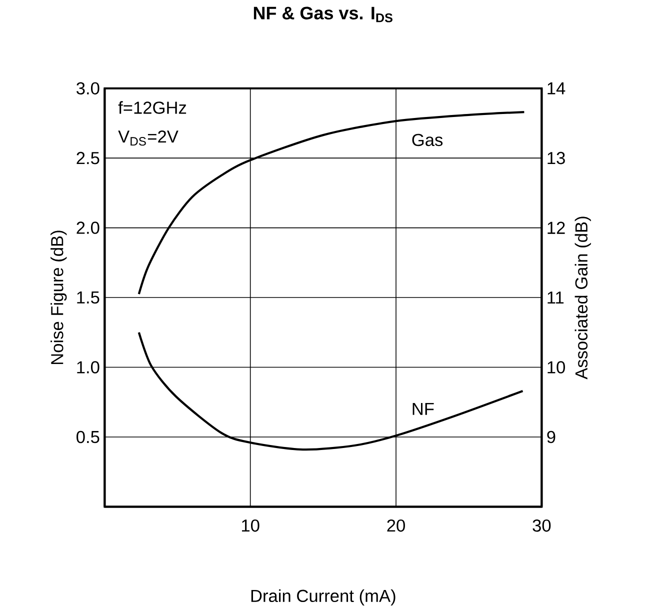 The height and width of the screenshot is (615, 645). What do you see at coordinates (557, 88) in the screenshot?
I see `y2-tick-label: 14` at bounding box center [557, 88].